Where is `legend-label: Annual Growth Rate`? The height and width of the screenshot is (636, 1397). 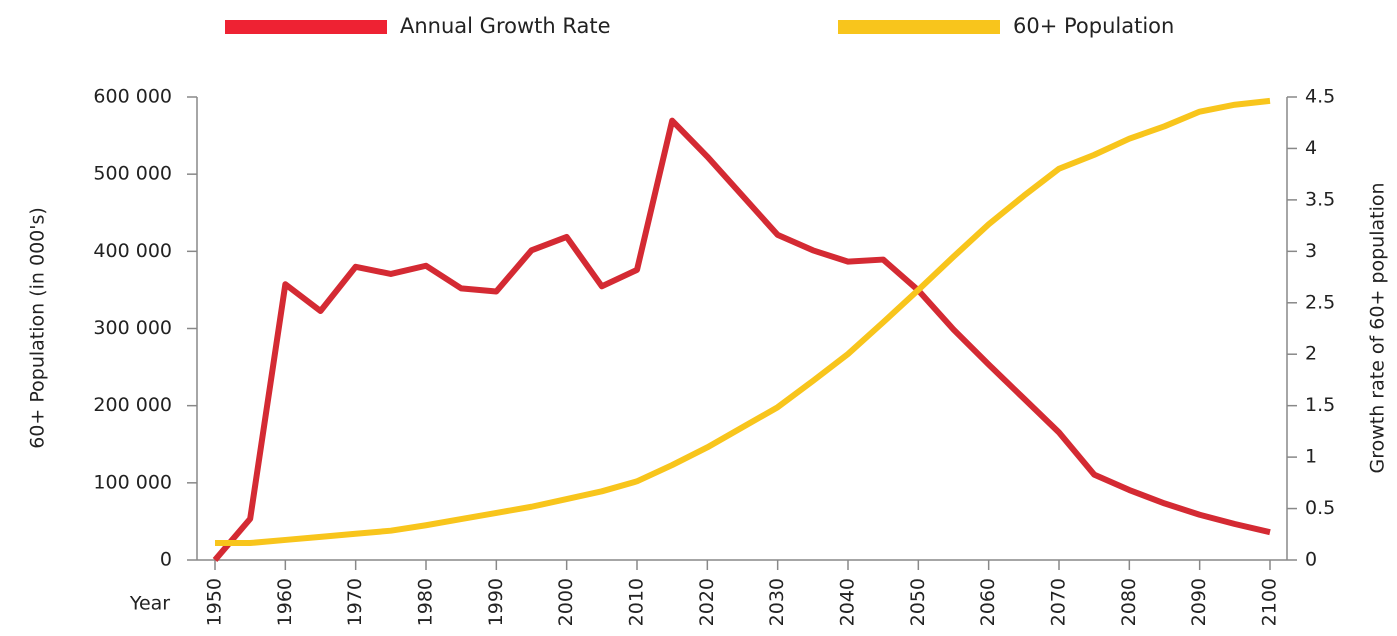
legend-label: Annual Growth Rate is located at coordinates (505, 26).